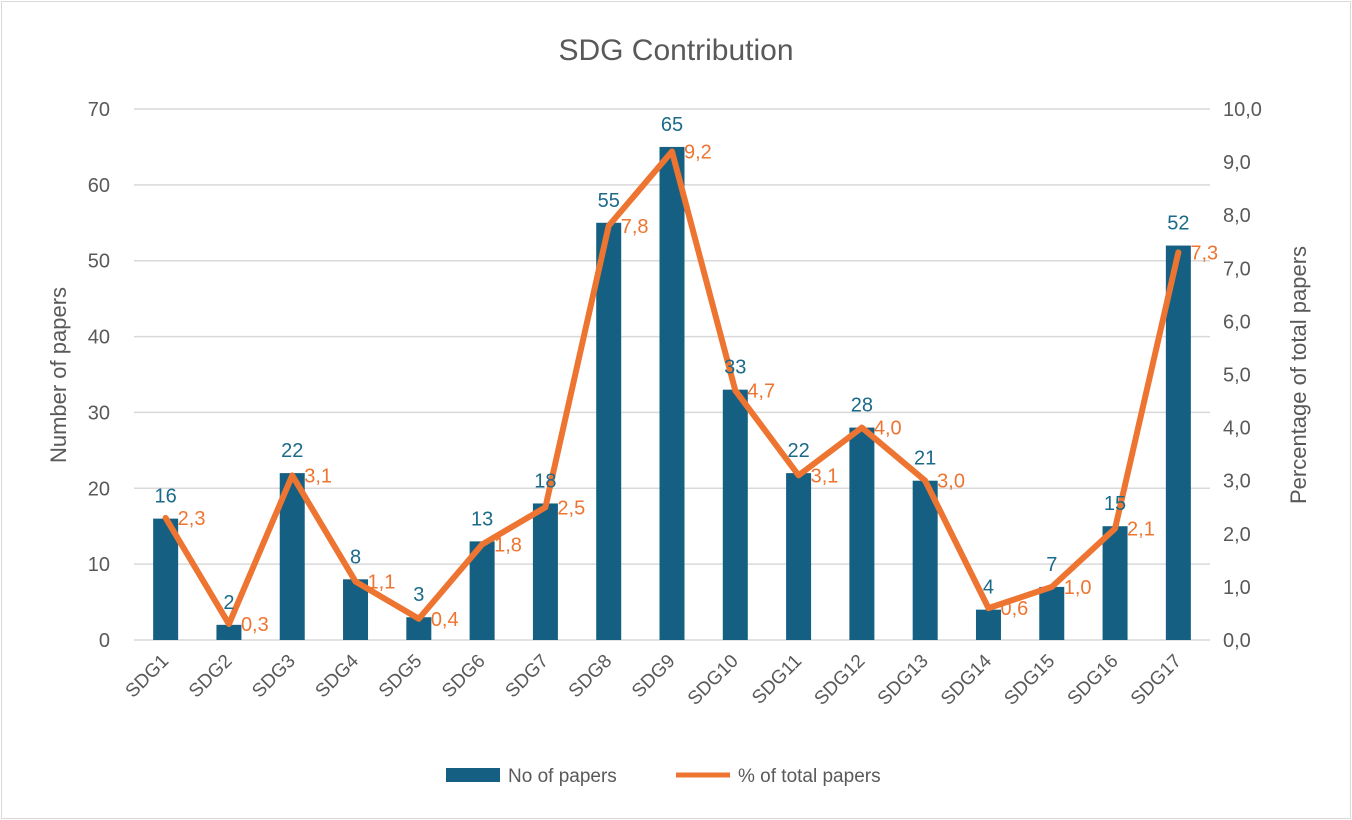 The image size is (1352, 820). I want to click on y-tick-label: 70, so click(99, 110).